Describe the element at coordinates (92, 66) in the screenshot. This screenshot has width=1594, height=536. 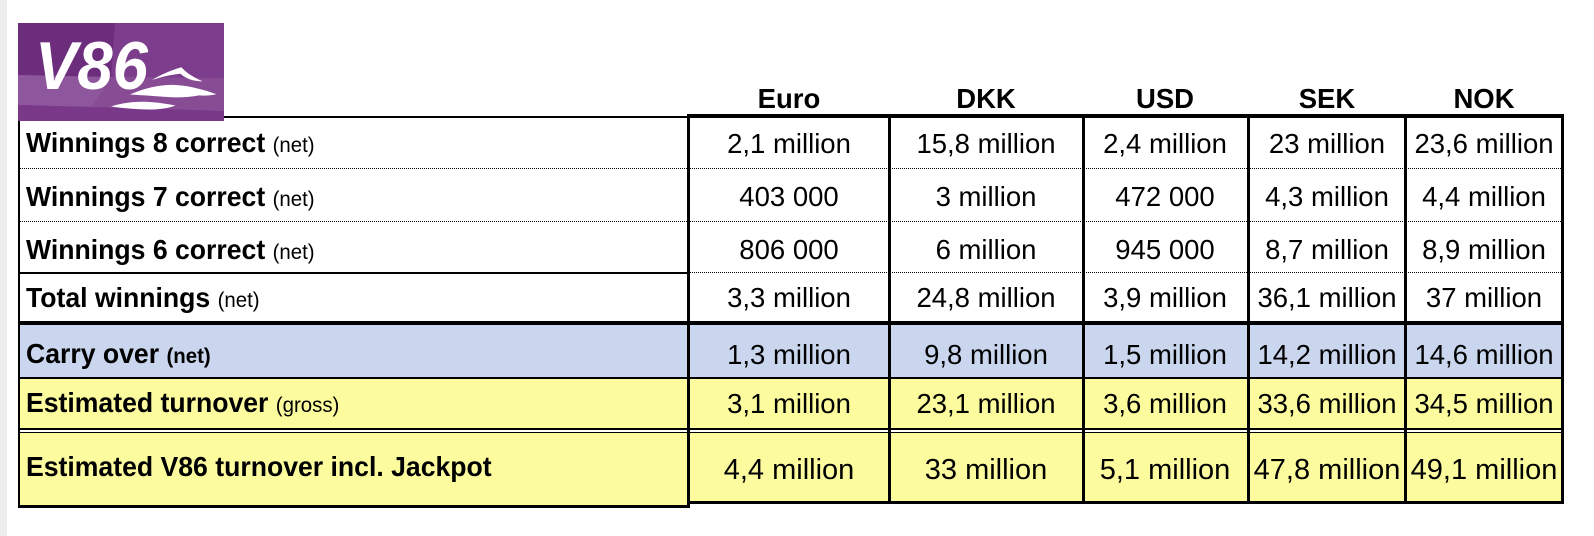
I see `svg-text: V86` at that location.